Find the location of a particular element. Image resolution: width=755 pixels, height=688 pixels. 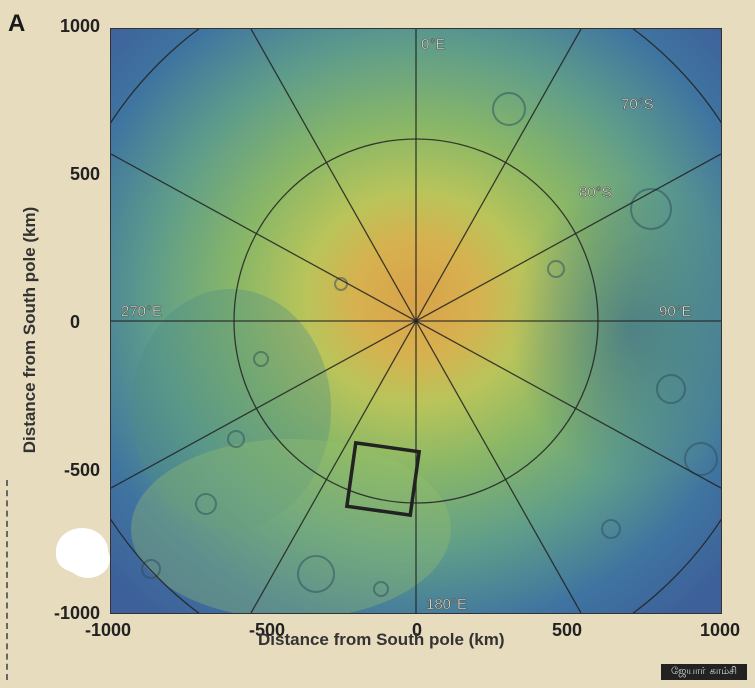

x-axis-label: Distance from South pole (km) is located at coordinates (381, 639).